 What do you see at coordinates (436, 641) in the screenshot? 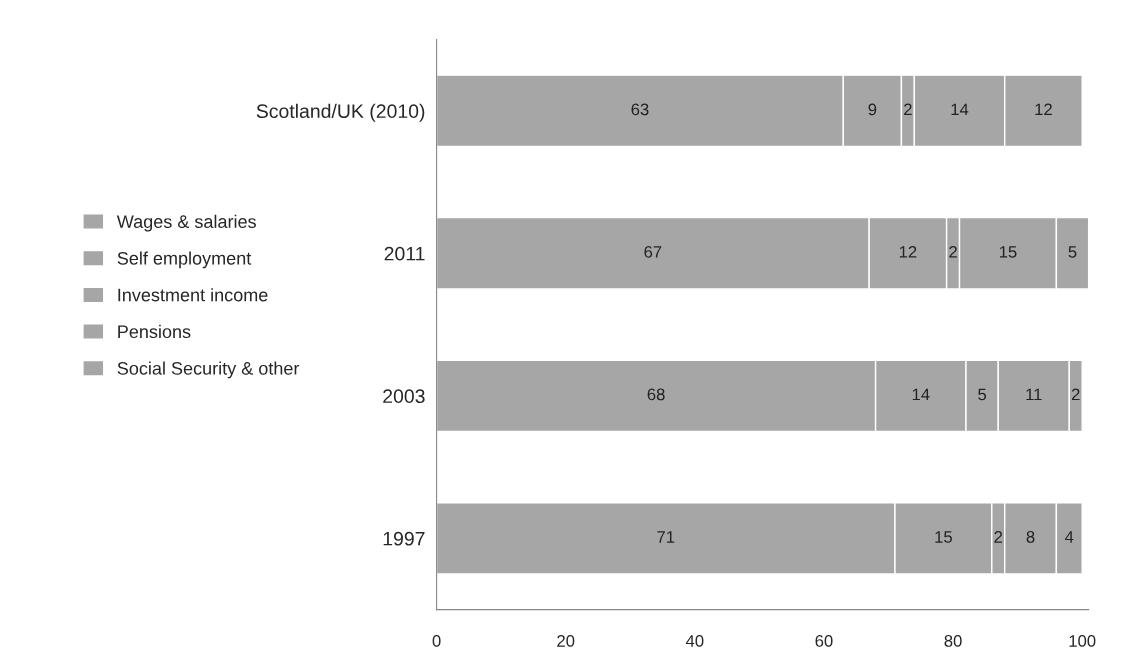
I see `x-tick-label: 0` at bounding box center [436, 641].